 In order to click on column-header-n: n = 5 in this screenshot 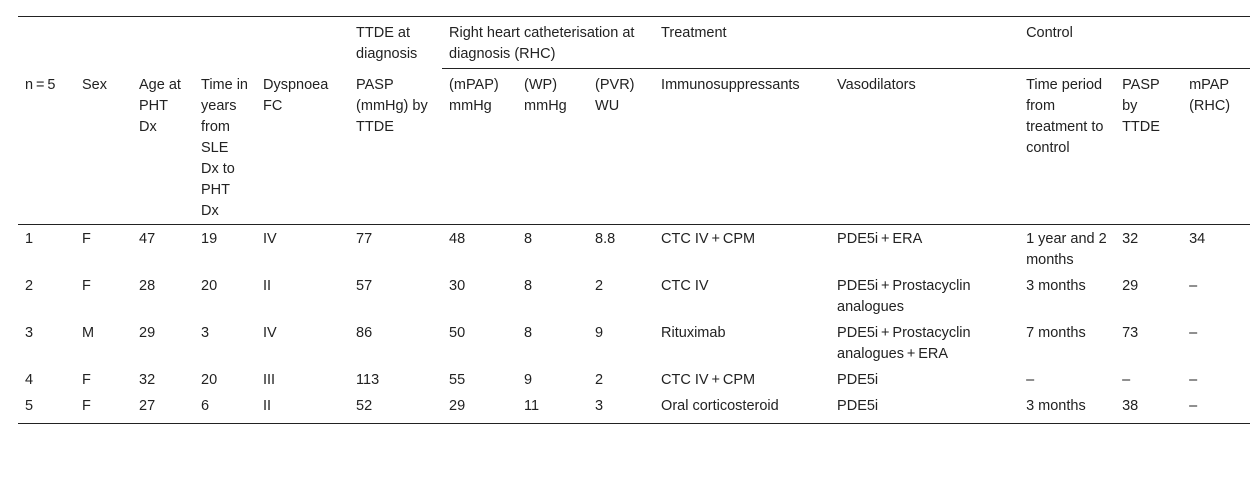, I will do `click(46, 146)`.